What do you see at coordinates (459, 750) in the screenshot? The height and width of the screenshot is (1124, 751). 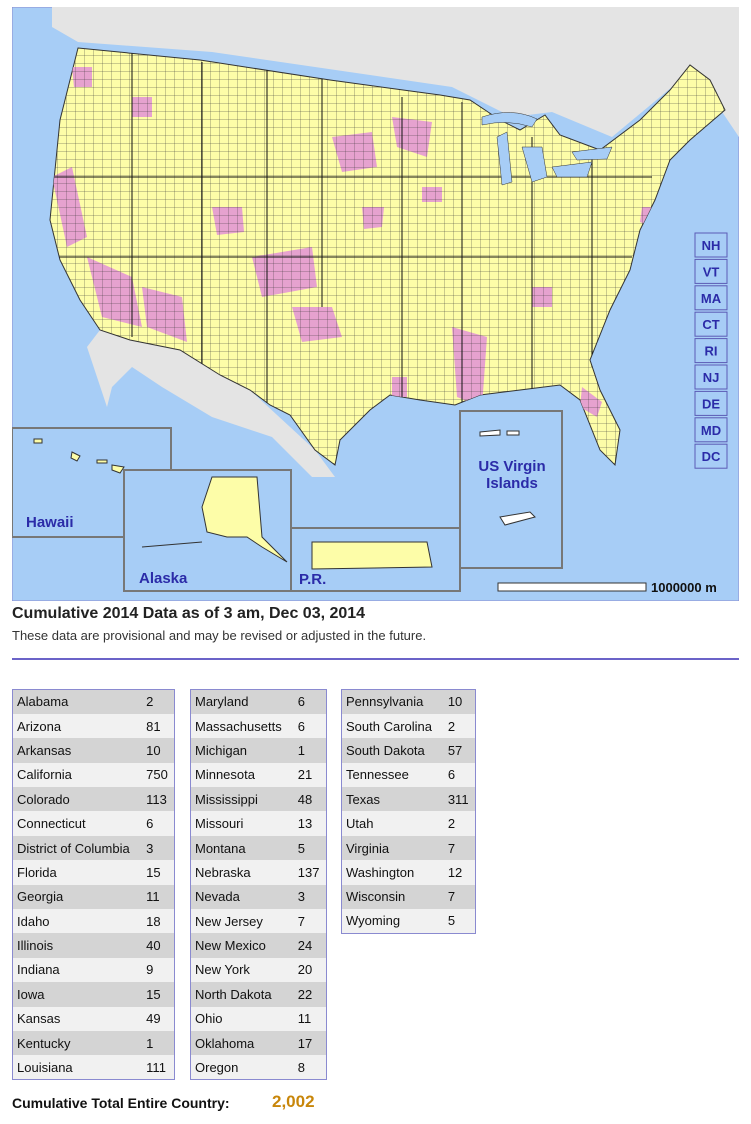 I see `count-cell: 57` at bounding box center [459, 750].